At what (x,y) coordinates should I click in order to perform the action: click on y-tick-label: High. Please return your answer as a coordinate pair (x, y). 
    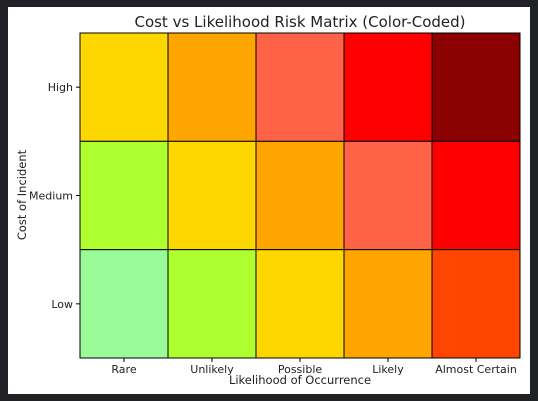
    Looking at the image, I should click on (60, 87).